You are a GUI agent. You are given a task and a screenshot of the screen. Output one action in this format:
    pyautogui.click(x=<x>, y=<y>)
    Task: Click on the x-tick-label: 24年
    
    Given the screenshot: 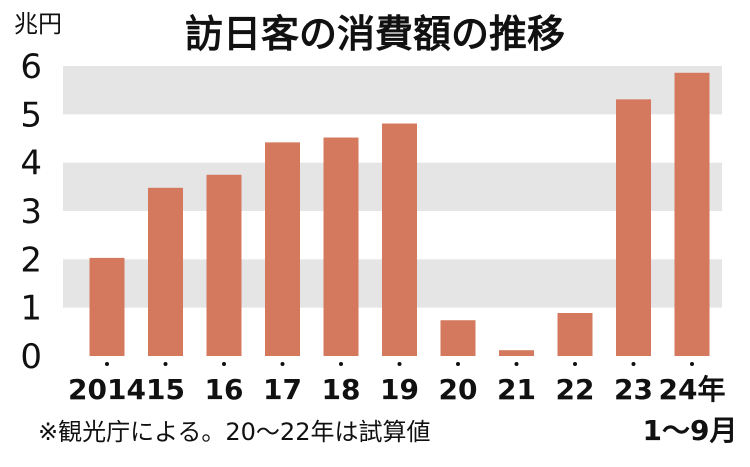 What is the action you would take?
    pyautogui.click(x=692, y=389)
    